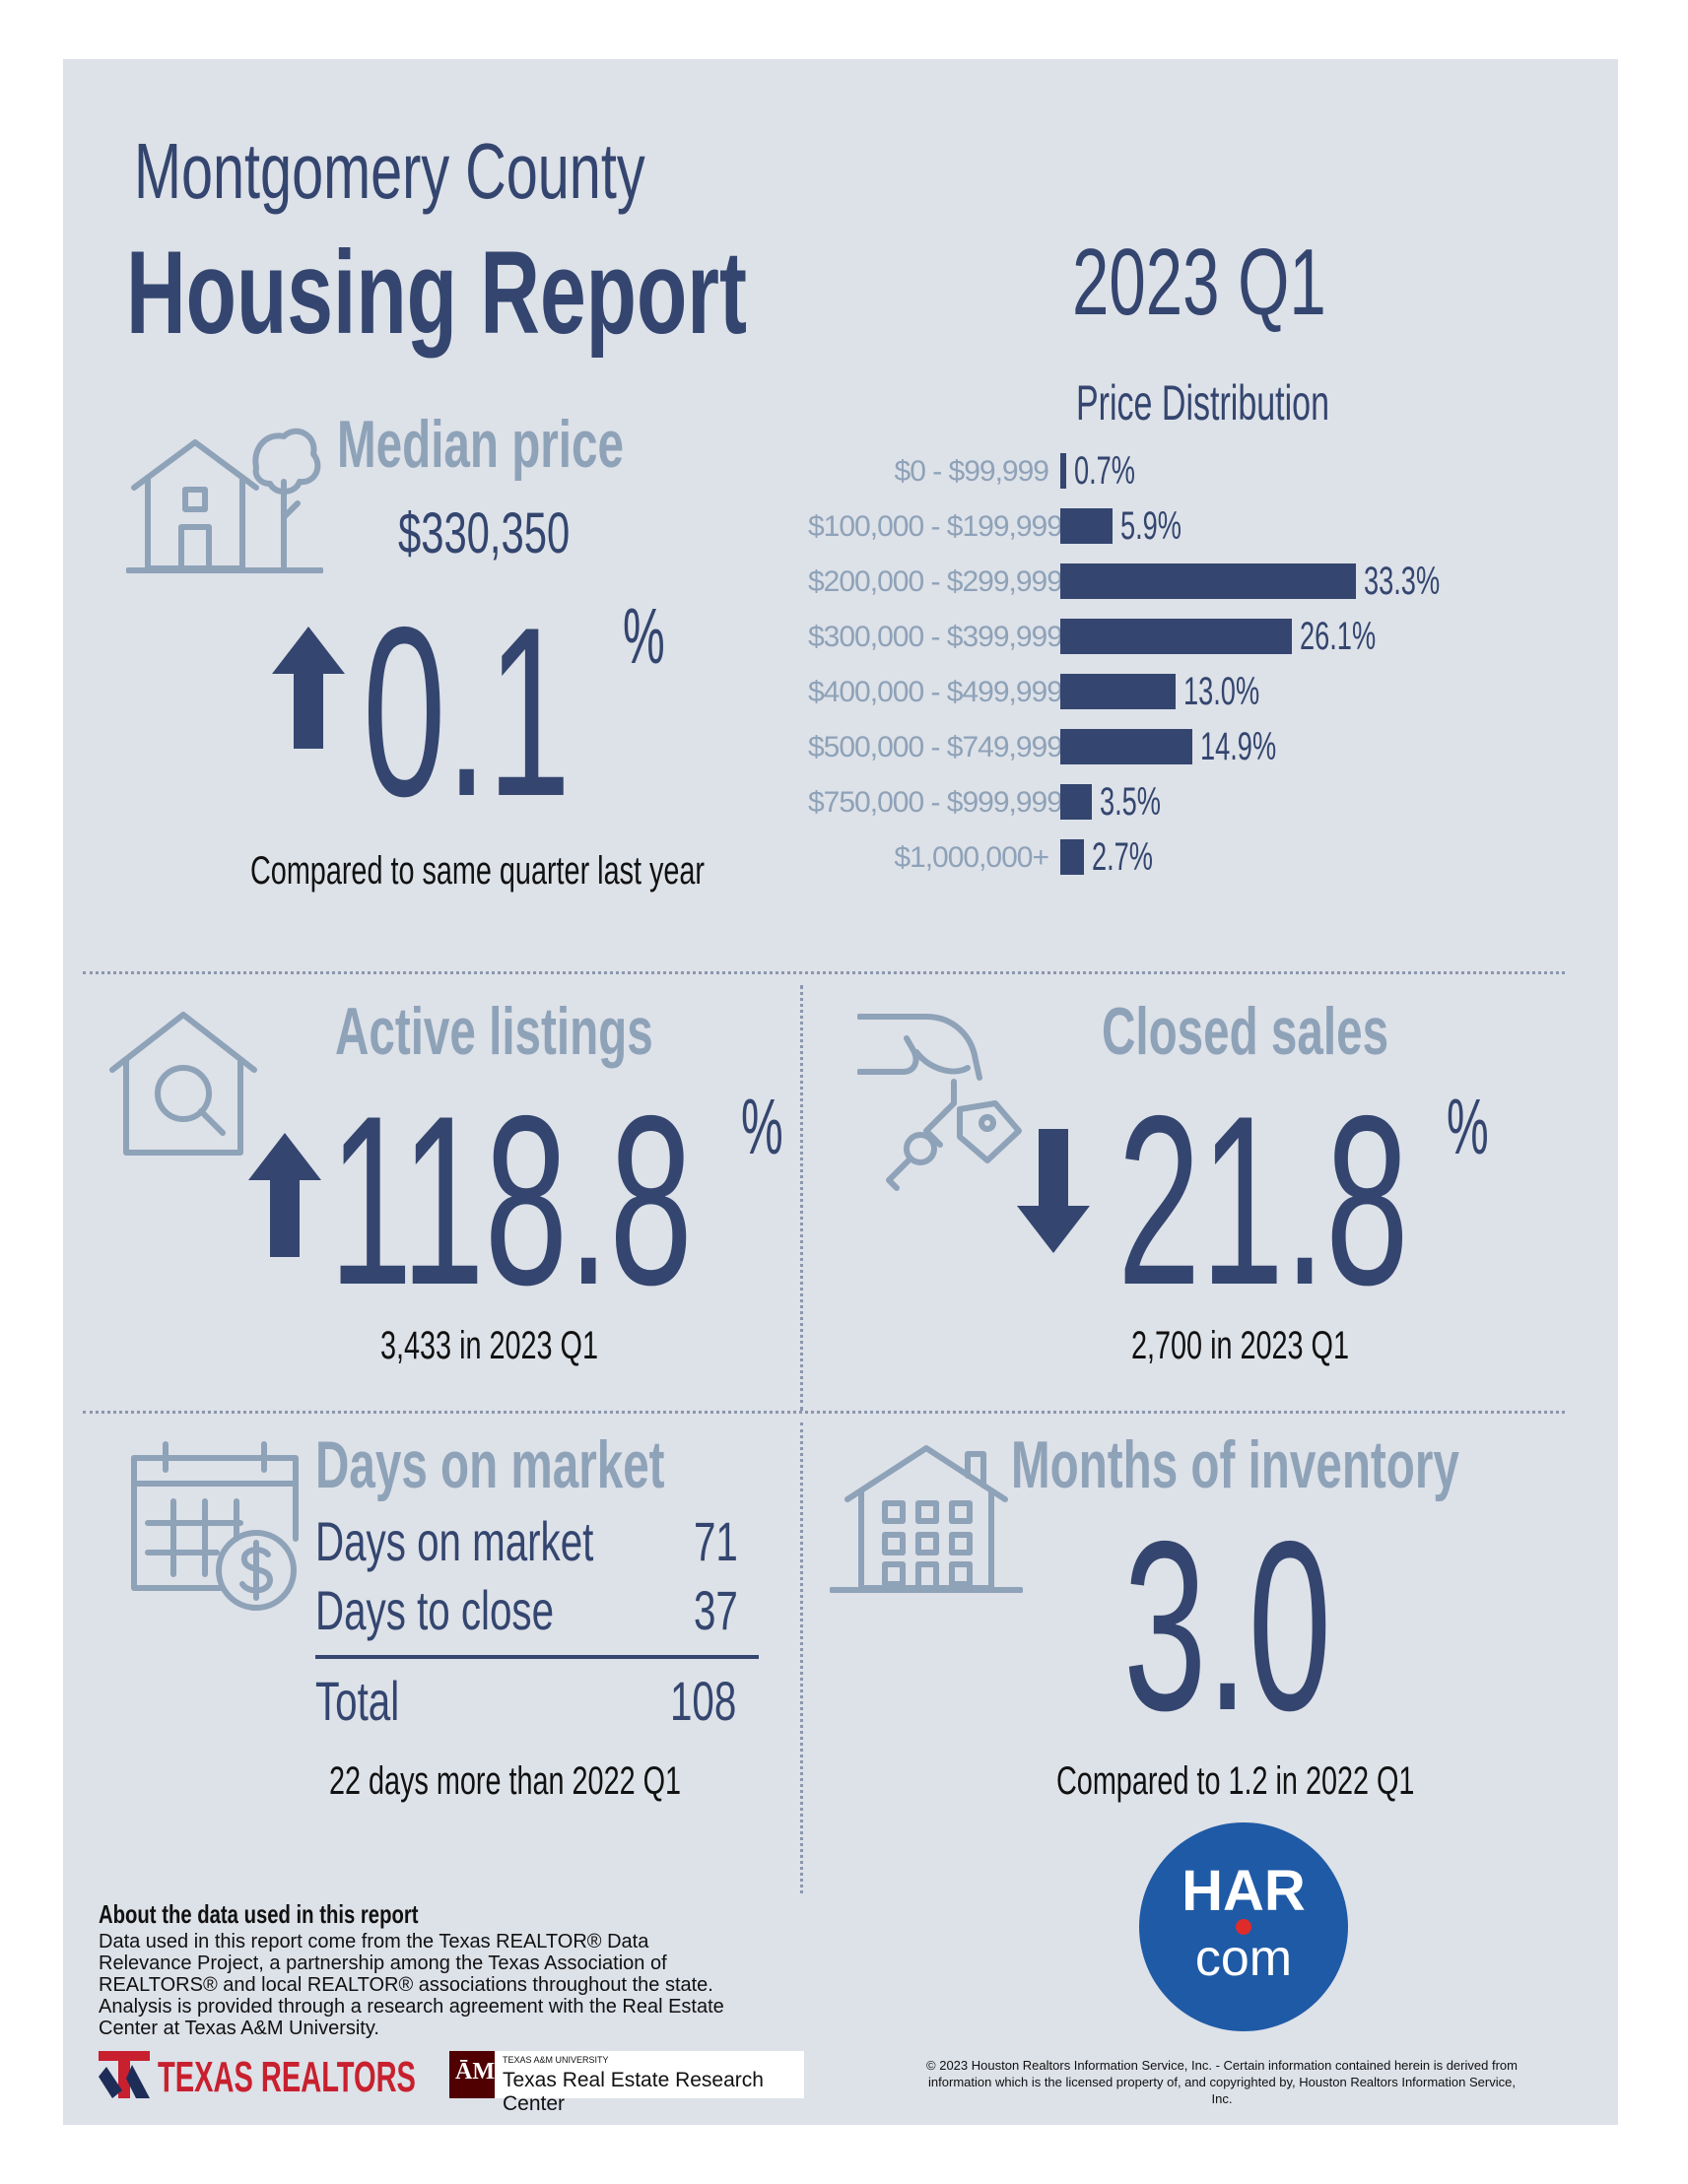 The image size is (1688, 2184). What do you see at coordinates (1263, 1200) in the screenshot?
I see `closed-change-value: 21.8` at bounding box center [1263, 1200].